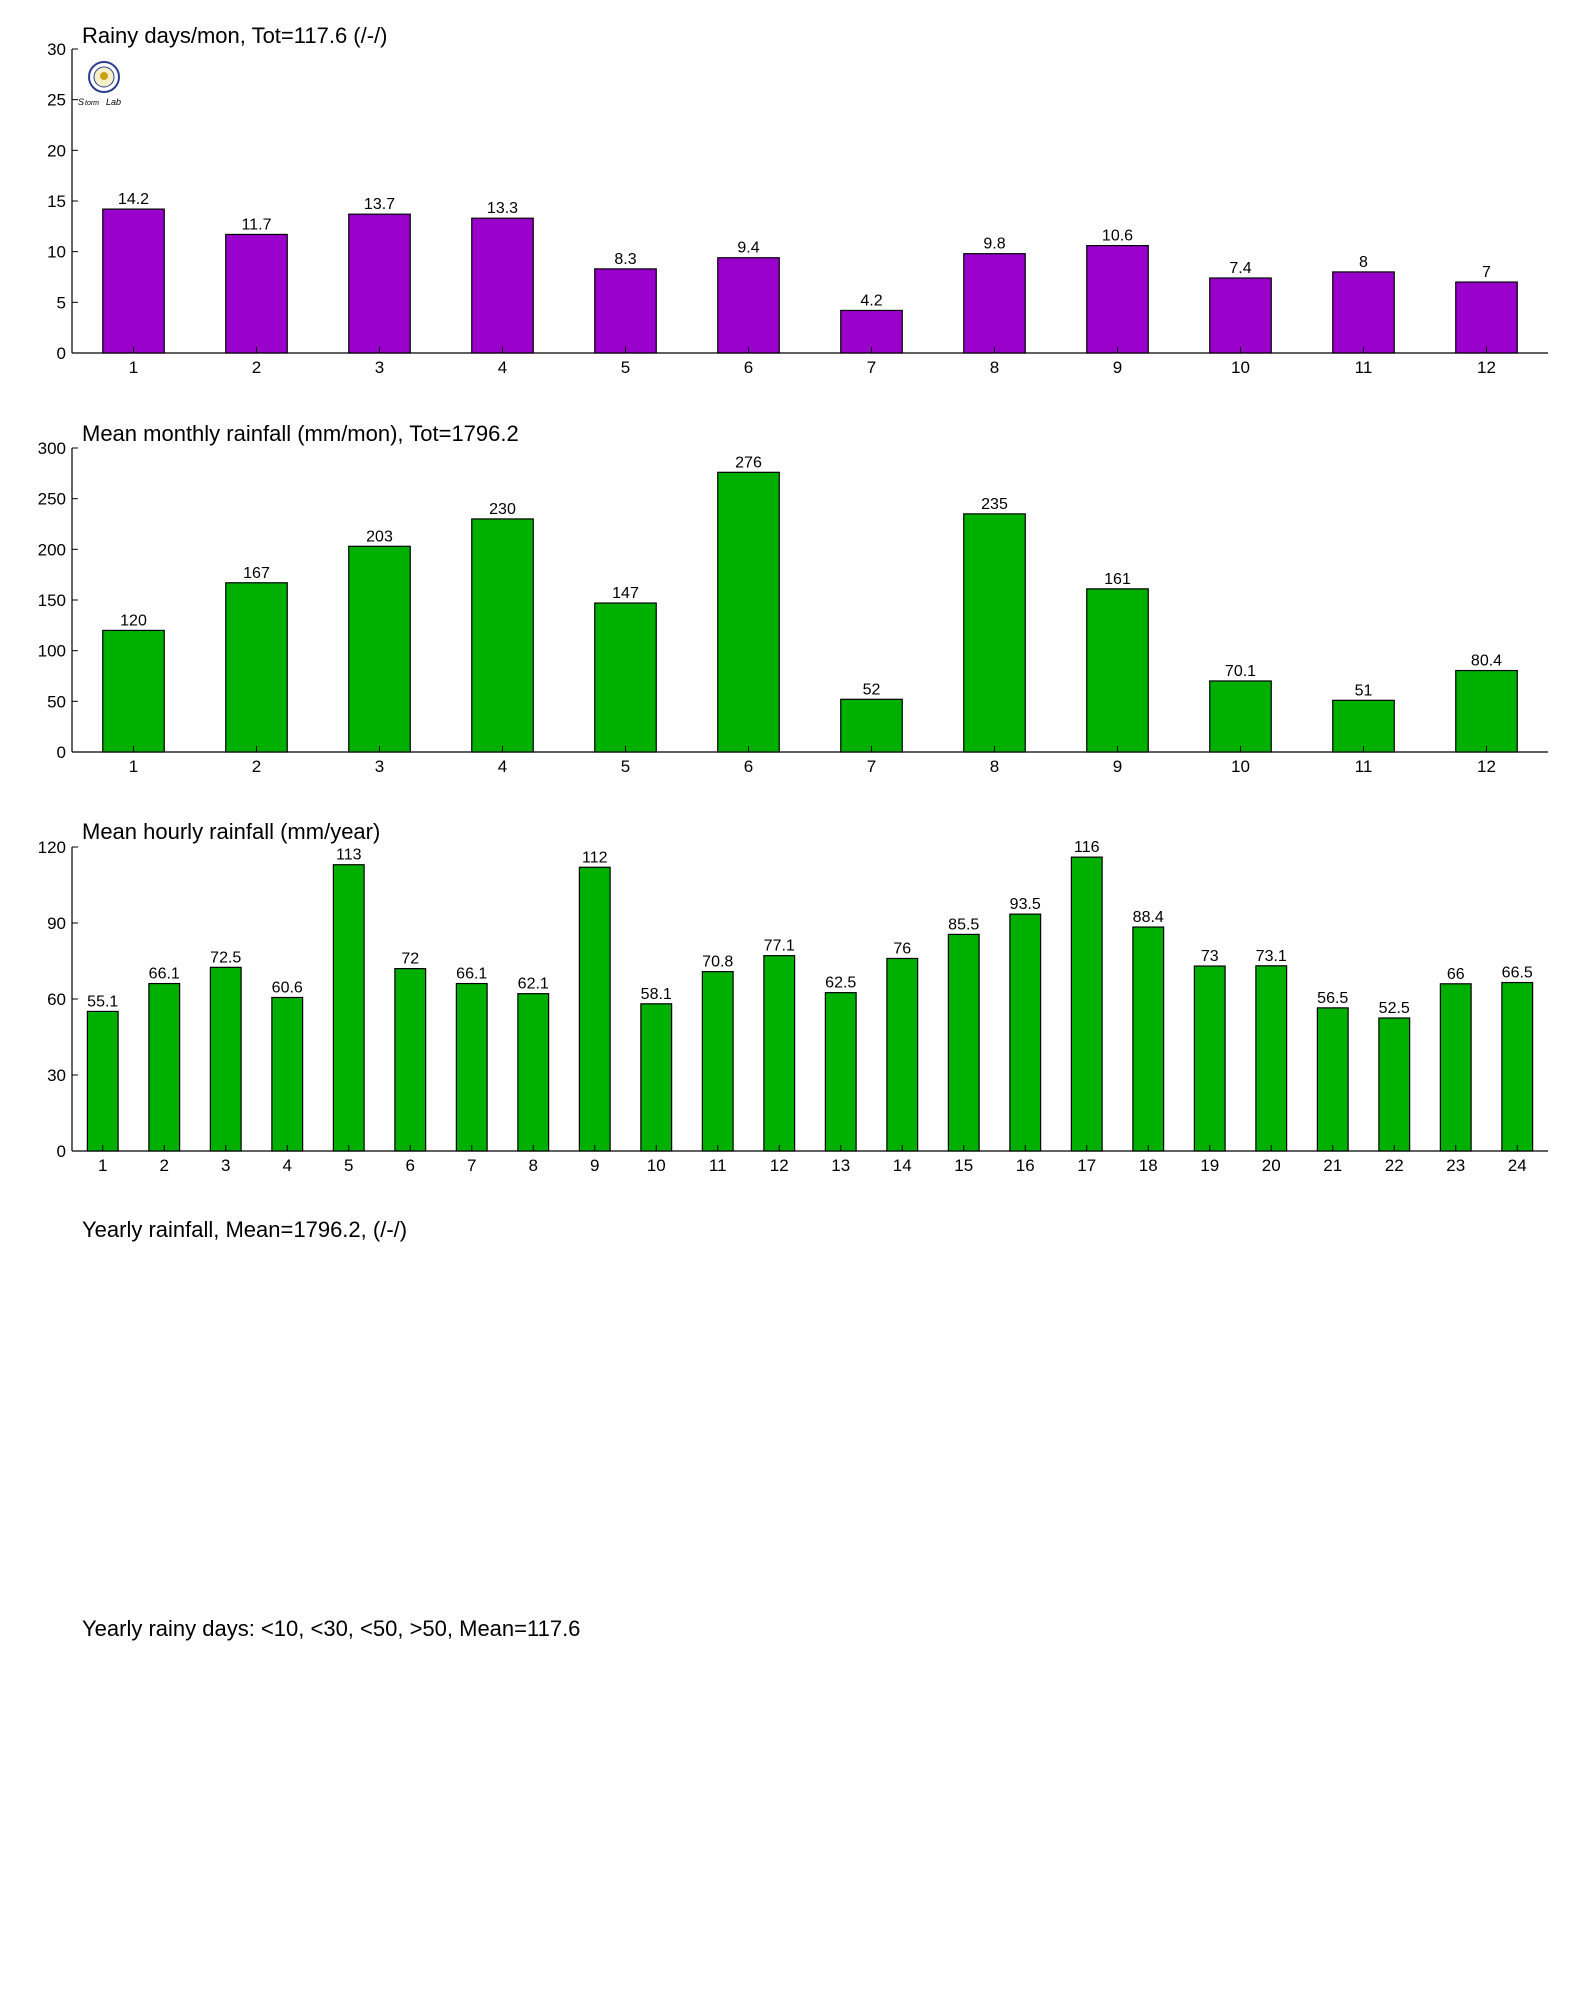 This screenshot has width=1580, height=2000. What do you see at coordinates (56, 923) in the screenshot?
I see `hourly-rainfall-y-tick-label: 90` at bounding box center [56, 923].